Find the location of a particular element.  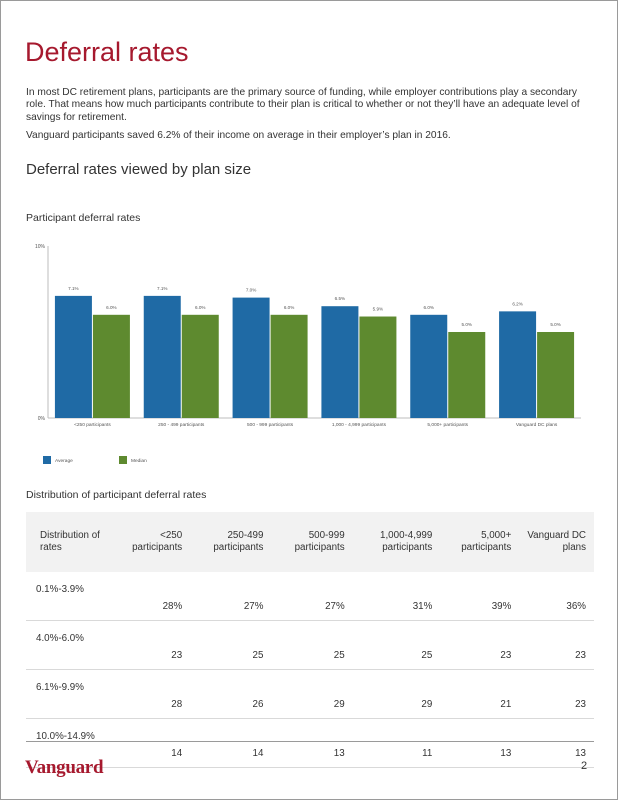

page-number: 2 is located at coordinates (584, 766).